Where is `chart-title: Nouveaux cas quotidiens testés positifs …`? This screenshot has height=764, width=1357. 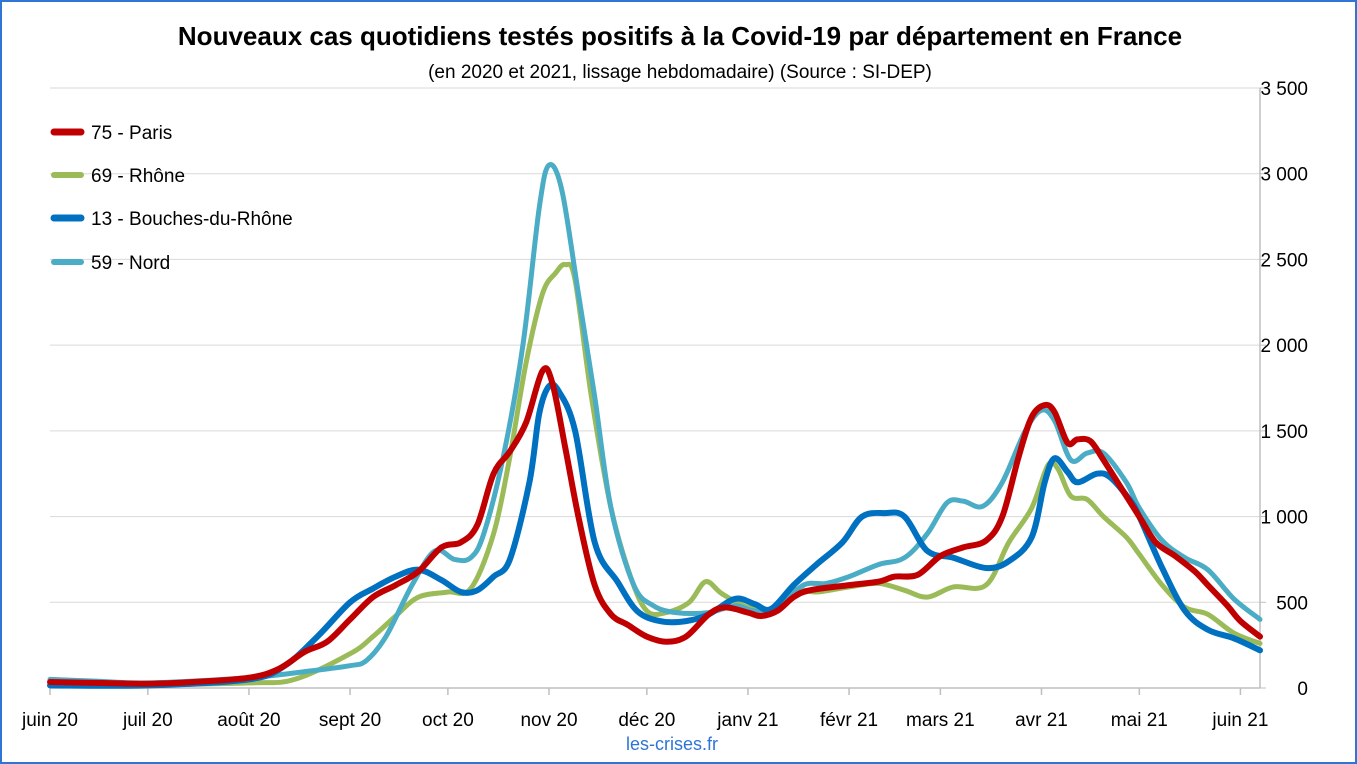 chart-title: Nouveaux cas quotidiens testés positifs … is located at coordinates (680, 36).